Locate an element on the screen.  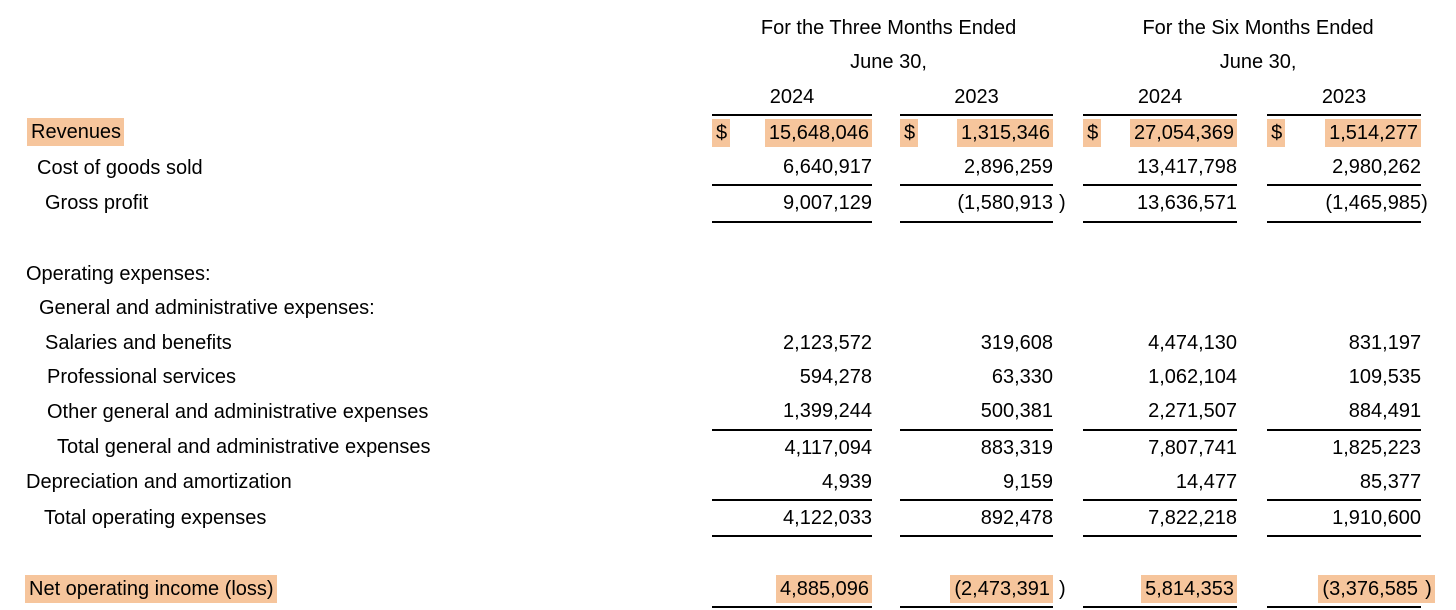
amount-cell: 831,197 is located at coordinates (1358, 343).